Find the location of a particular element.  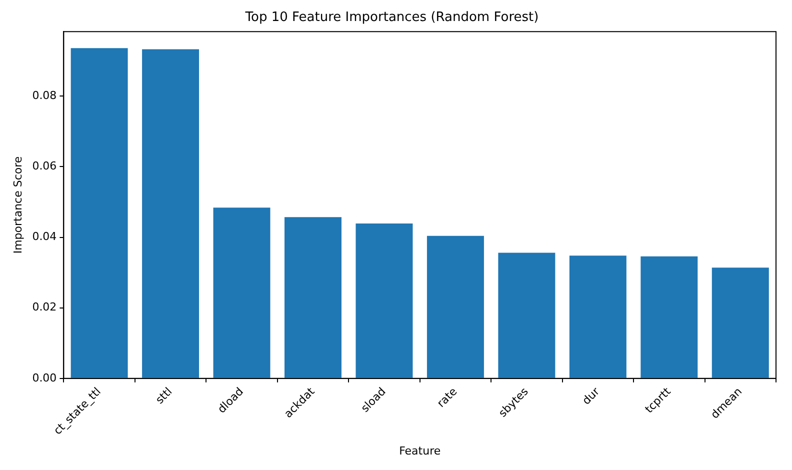

y-tick-label: 0.06 is located at coordinates (44, 166).